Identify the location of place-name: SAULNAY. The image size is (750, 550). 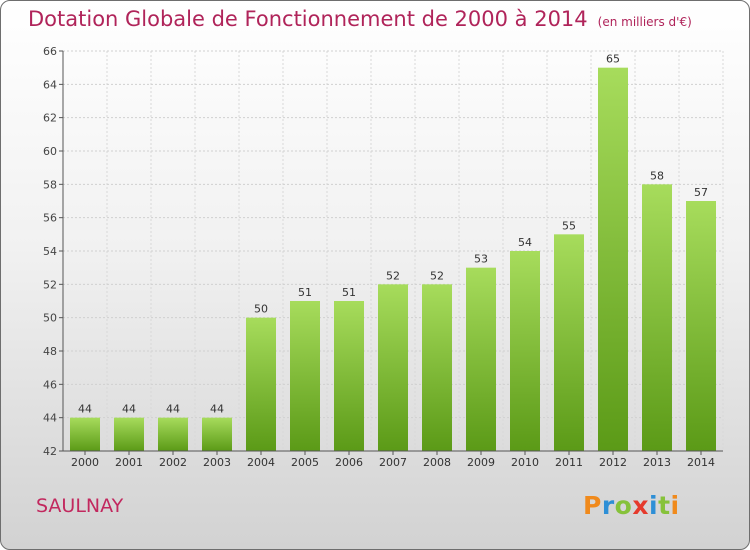
(80, 506).